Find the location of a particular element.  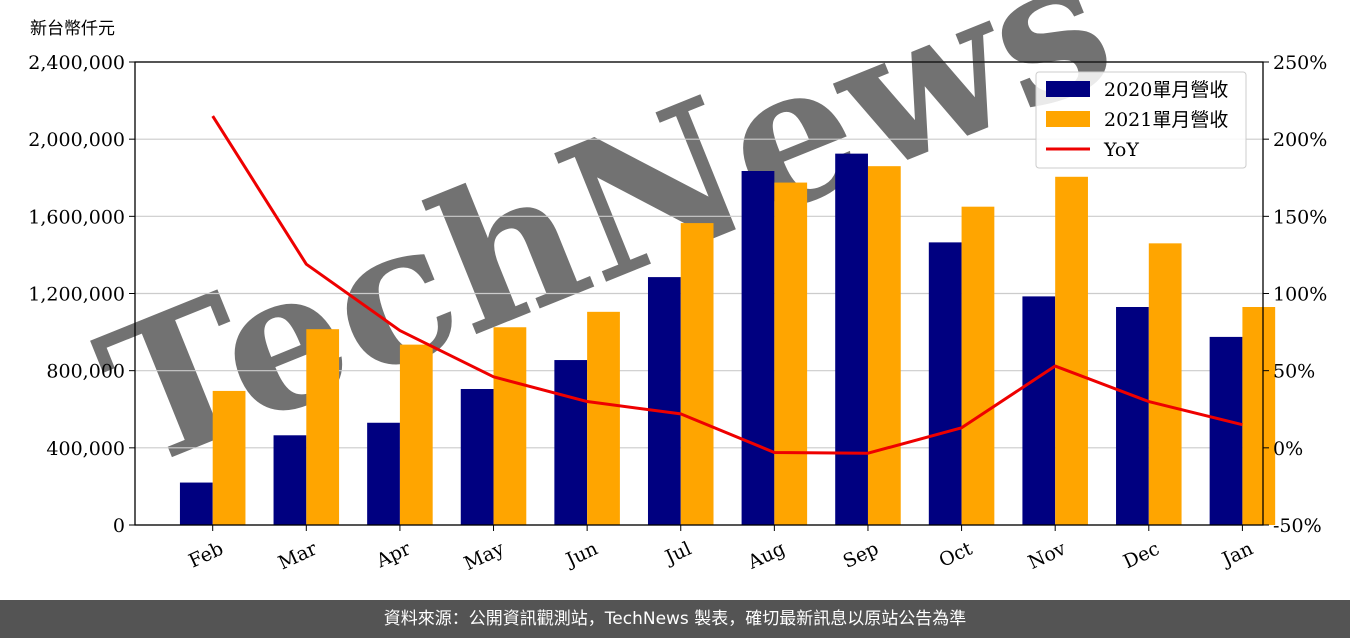

legend-label: YoY is located at coordinates (1121, 150).